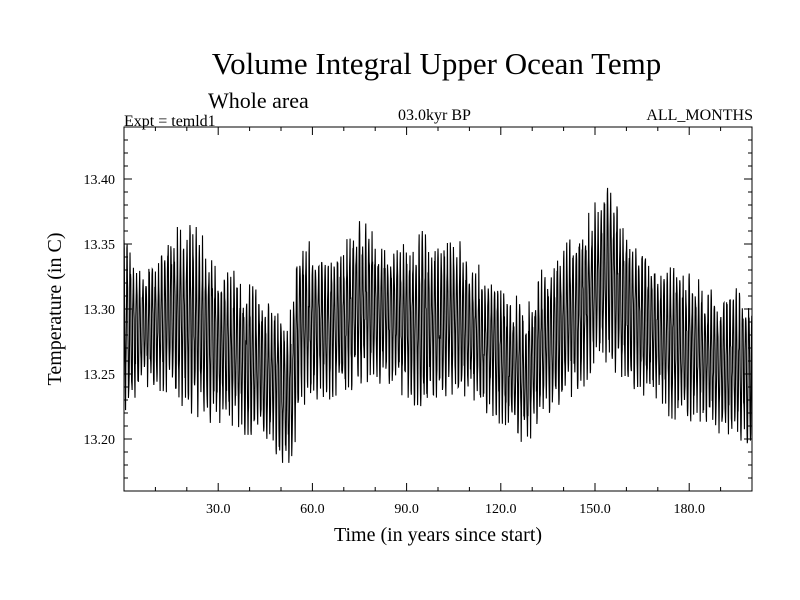 This screenshot has height=600, width=800. What do you see at coordinates (100, 245) in the screenshot?
I see `y-tick-label: 13.35` at bounding box center [100, 245].